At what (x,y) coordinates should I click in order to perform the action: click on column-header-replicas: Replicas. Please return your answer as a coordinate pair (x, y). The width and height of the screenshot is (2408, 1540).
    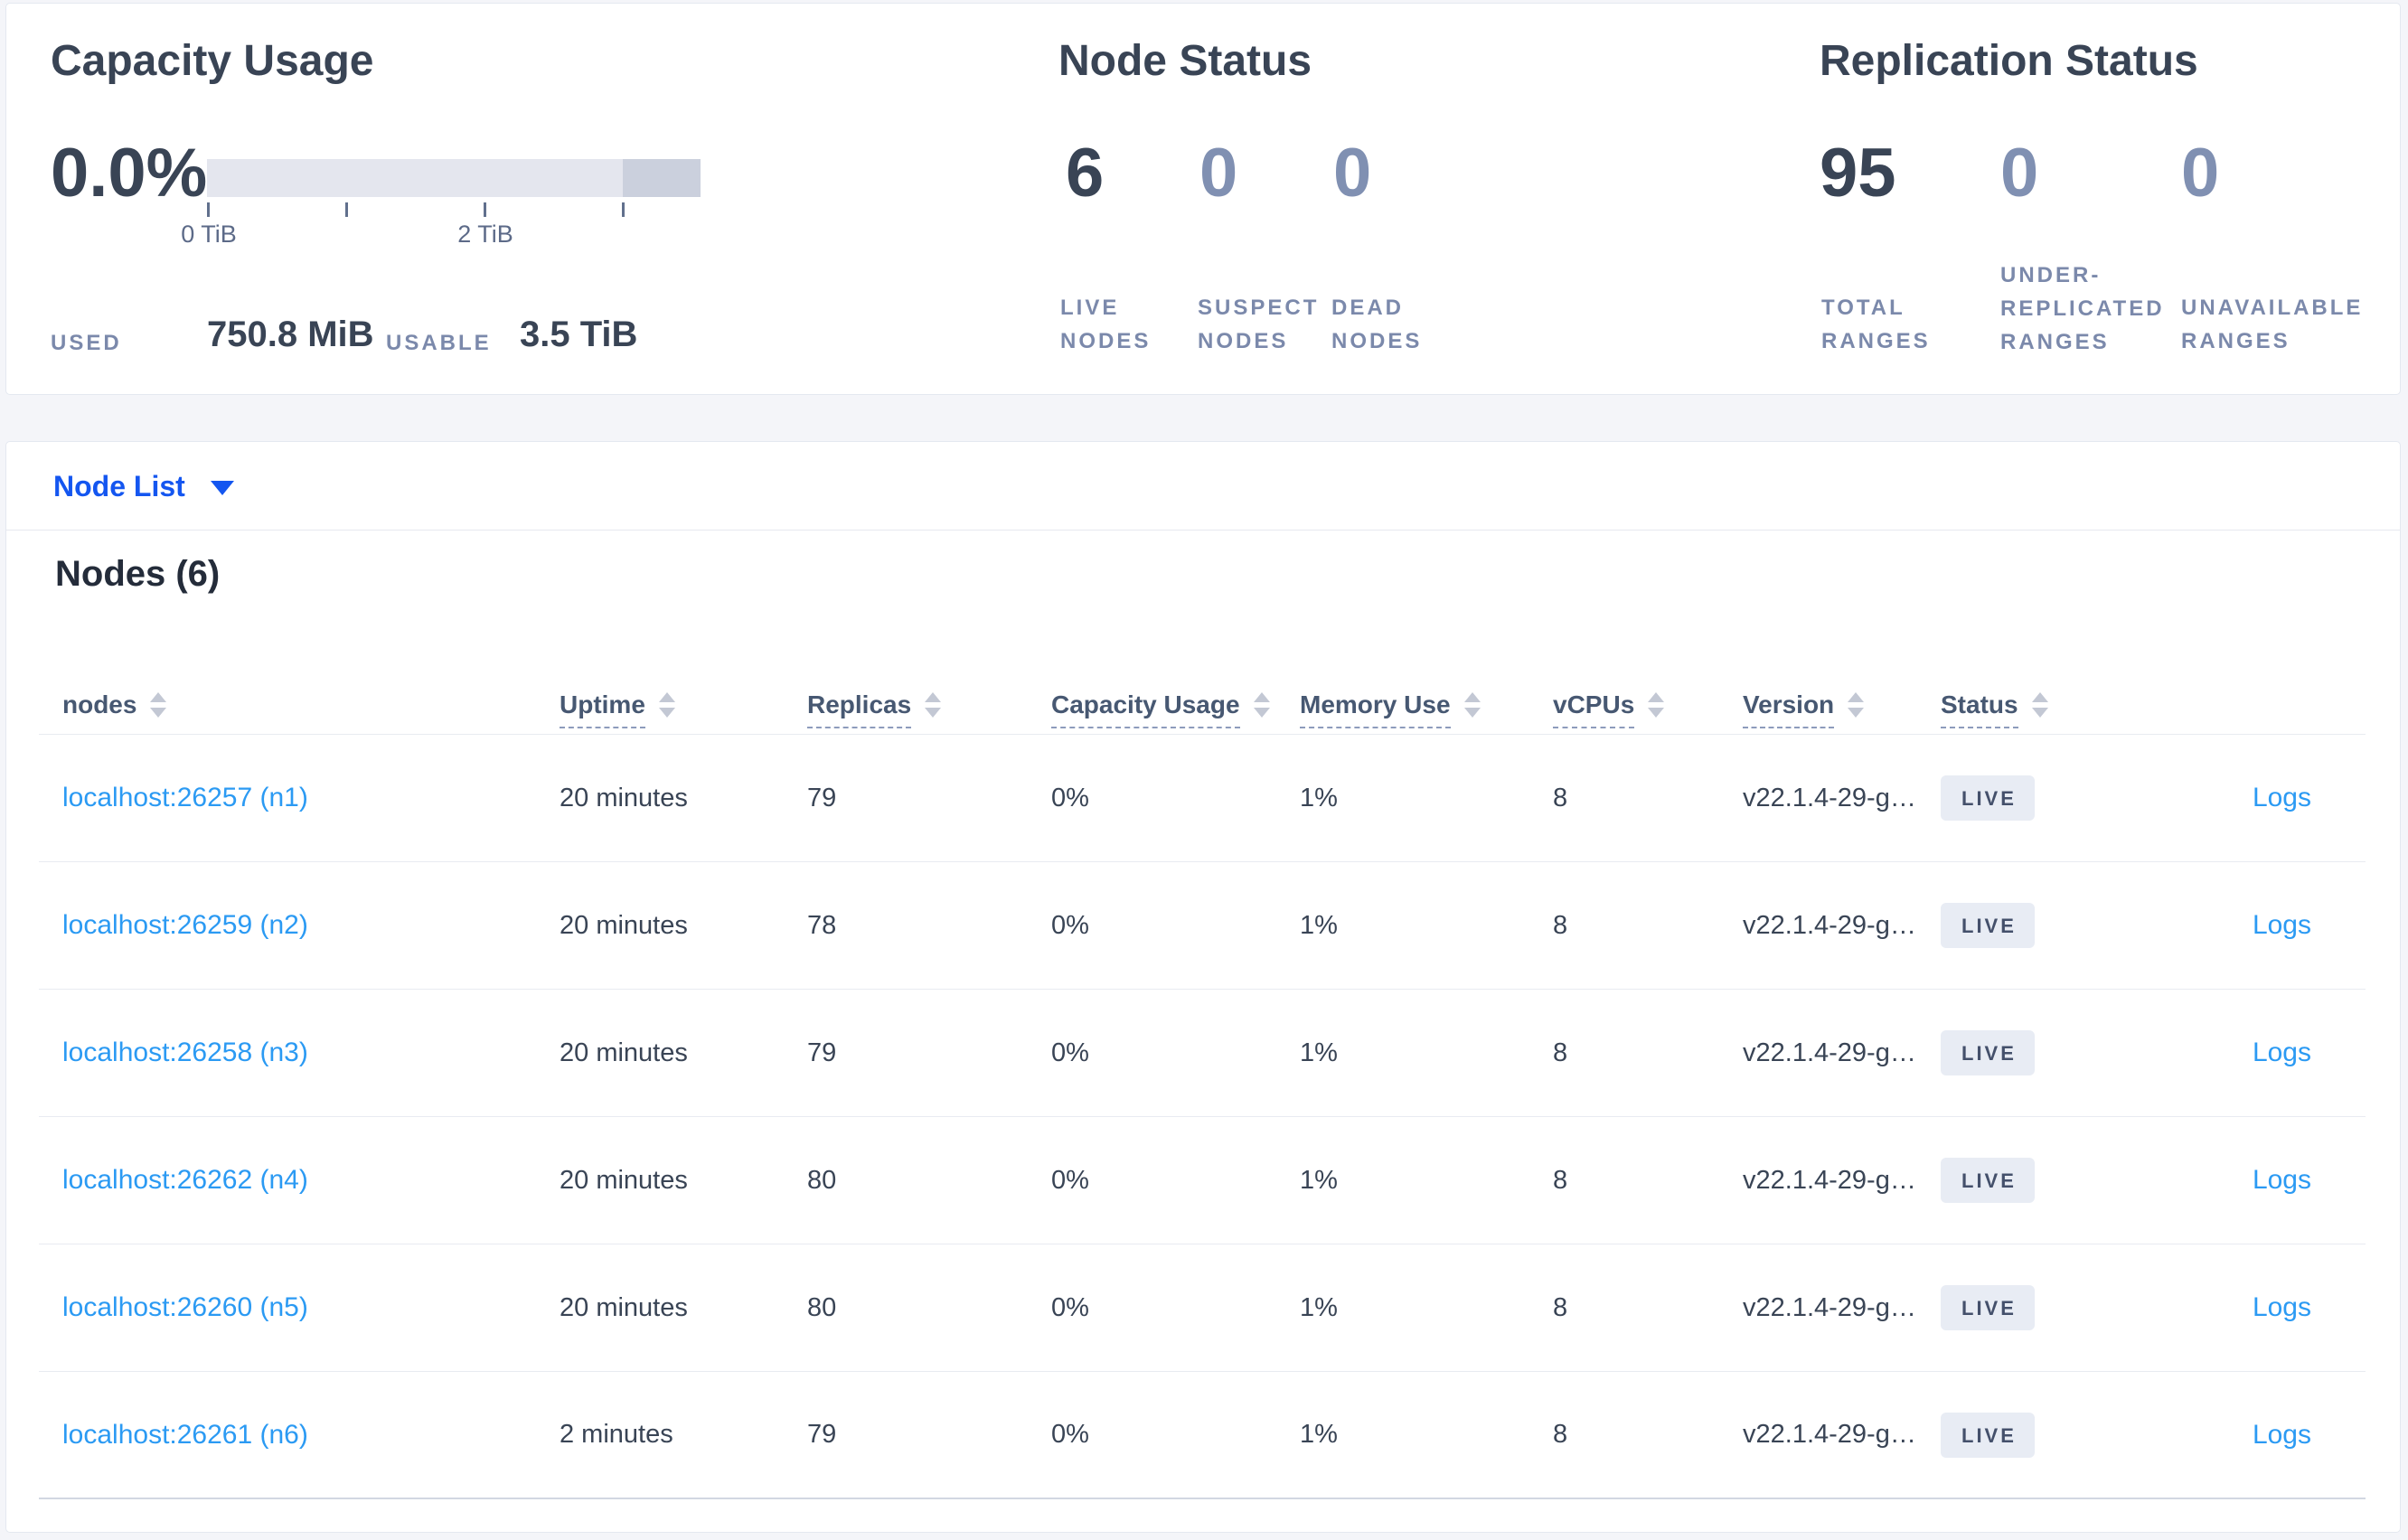
    Looking at the image, I should click on (929, 712).